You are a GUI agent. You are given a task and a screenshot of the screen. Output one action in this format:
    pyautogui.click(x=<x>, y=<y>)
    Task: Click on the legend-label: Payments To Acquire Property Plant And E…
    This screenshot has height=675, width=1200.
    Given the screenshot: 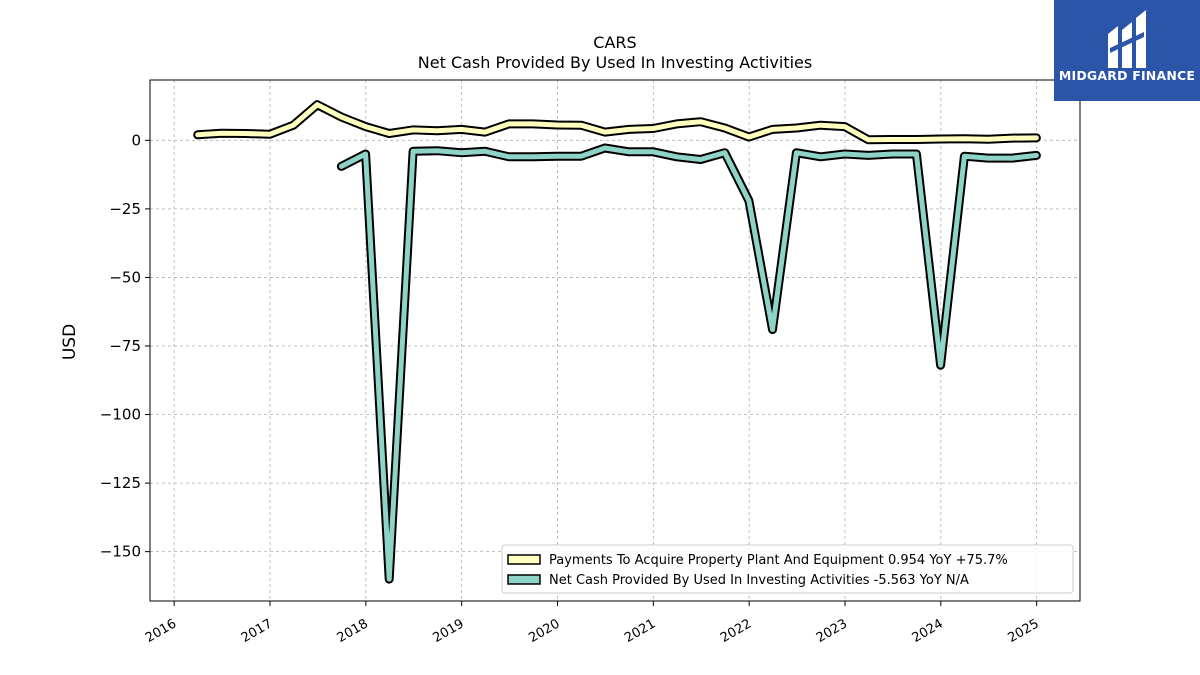 What is the action you would take?
    pyautogui.click(x=778, y=560)
    